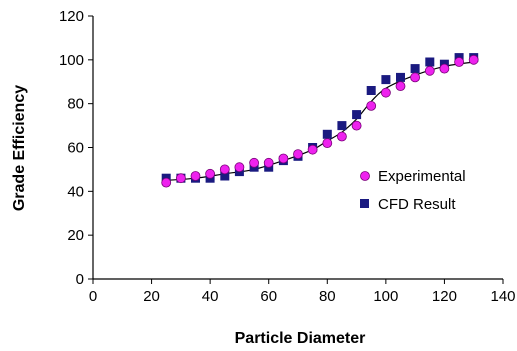  I want to click on x-tick-label: 40, so click(210, 296).